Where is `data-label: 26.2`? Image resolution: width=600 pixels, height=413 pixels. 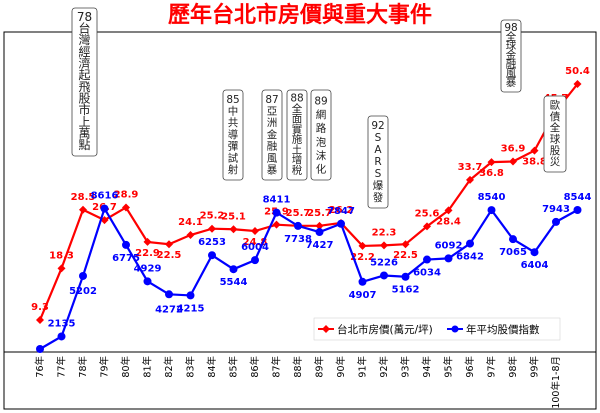 data-label: 26.2 is located at coordinates (341, 210).